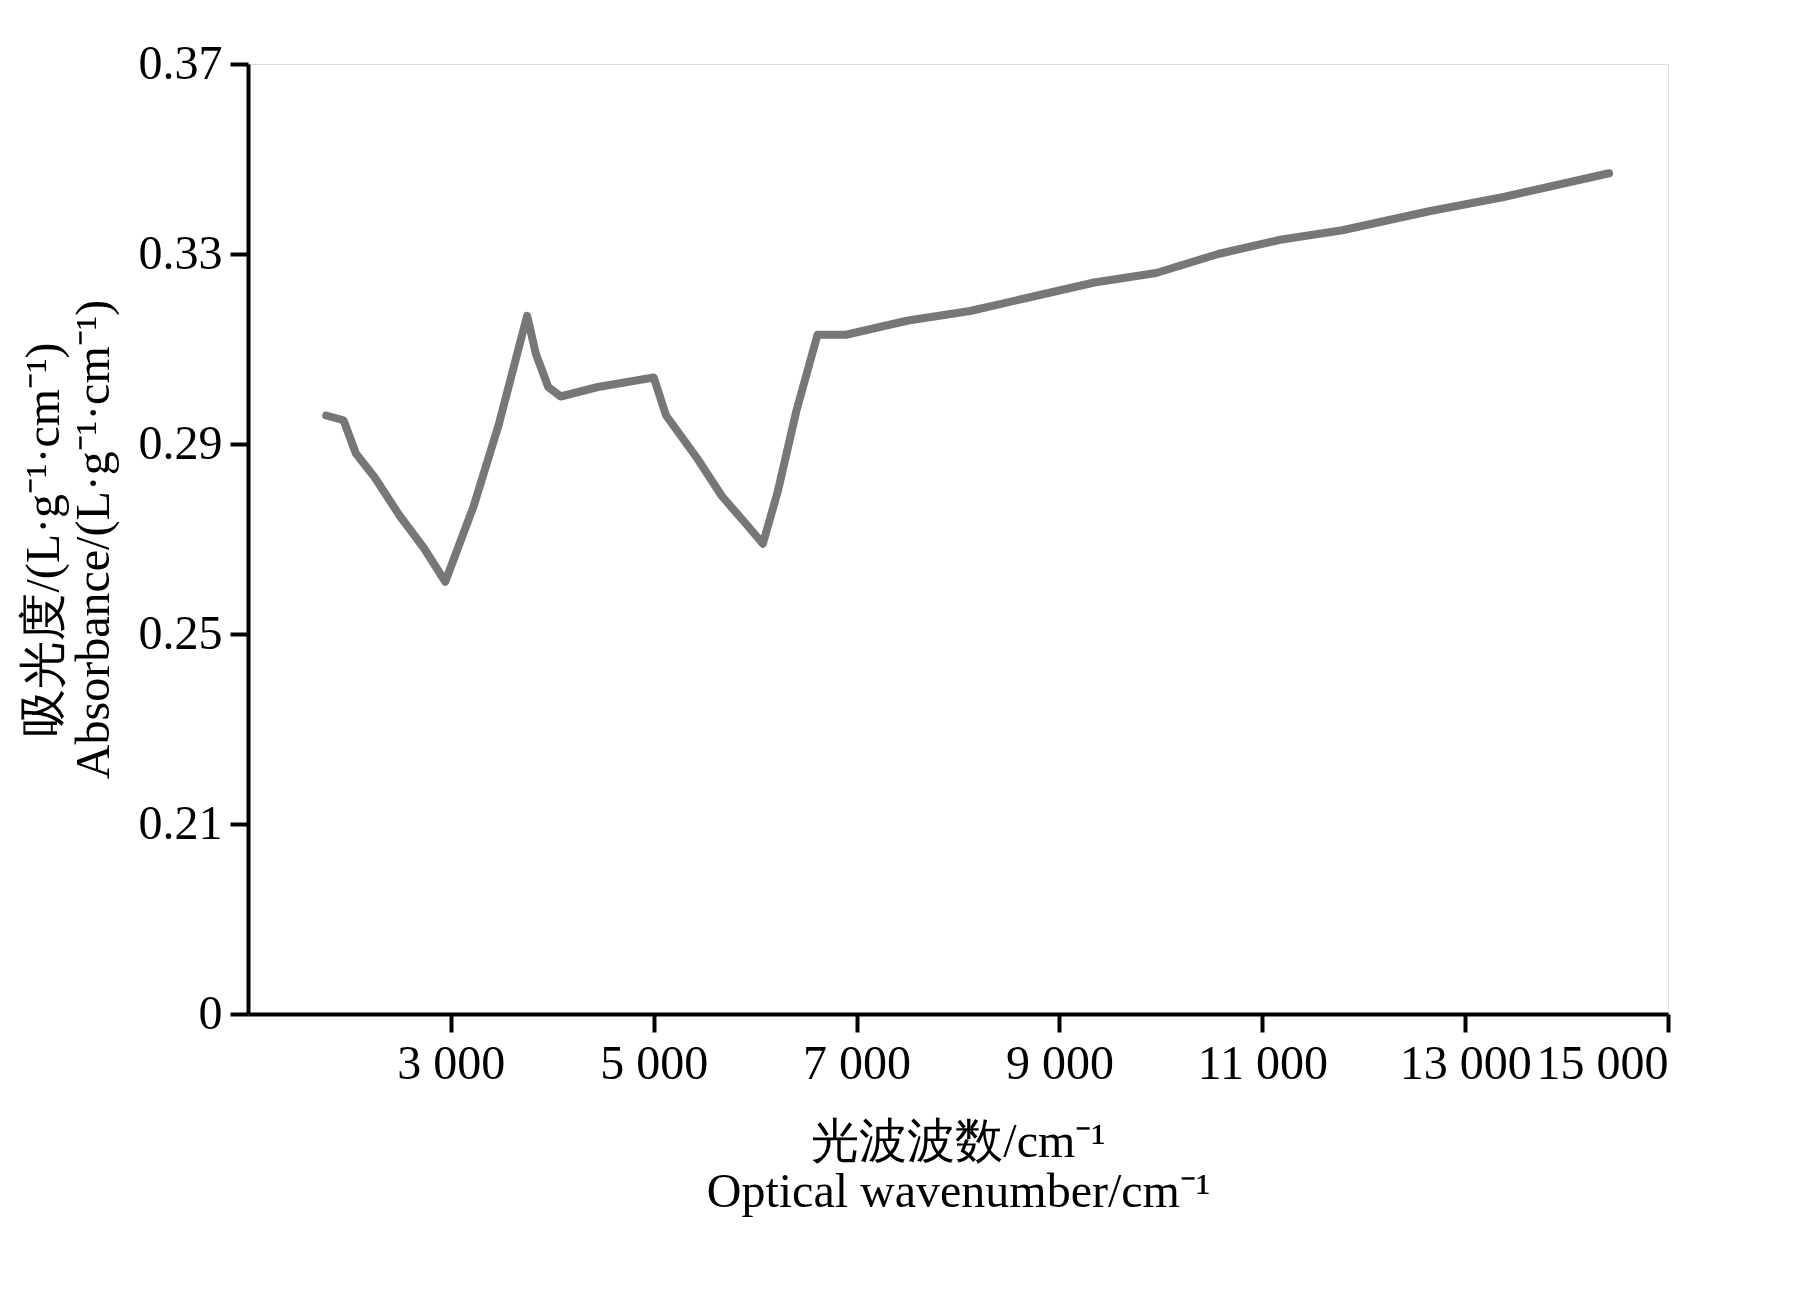 The height and width of the screenshot is (1299, 1817). Describe the element at coordinates (67, 539) in the screenshot. I see `y-axis-title: 吸光度/(L·g⁻¹·cm⁻¹) Absorbance/(L·g⁻¹·cm⁻¹)` at that location.